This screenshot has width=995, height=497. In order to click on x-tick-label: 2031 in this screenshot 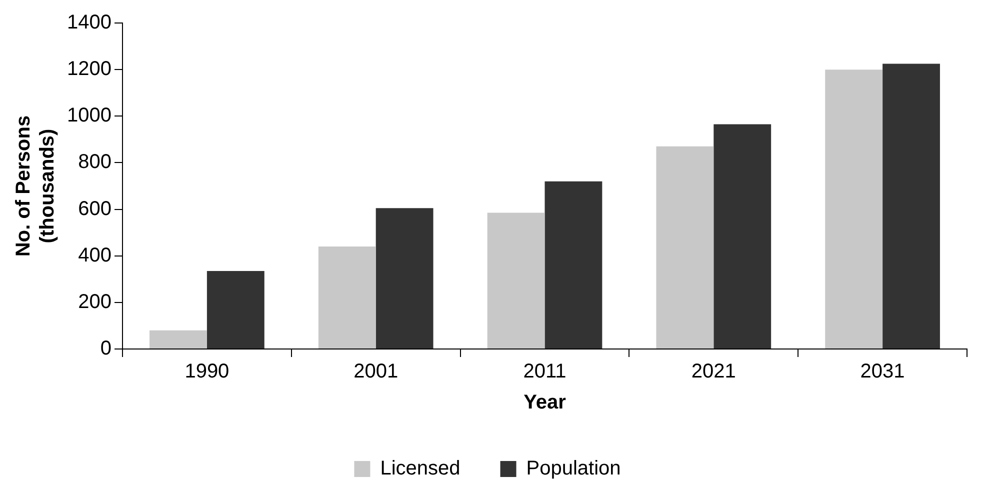, I will do `click(882, 371)`.